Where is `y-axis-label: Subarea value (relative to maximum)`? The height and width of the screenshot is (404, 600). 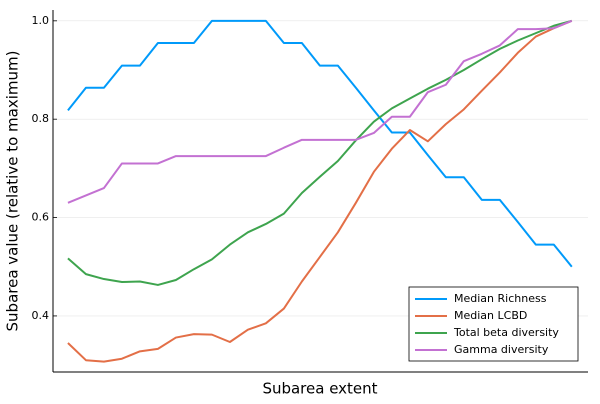
y-axis-label: Subarea value (relative to maximum) is located at coordinates (13, 191).